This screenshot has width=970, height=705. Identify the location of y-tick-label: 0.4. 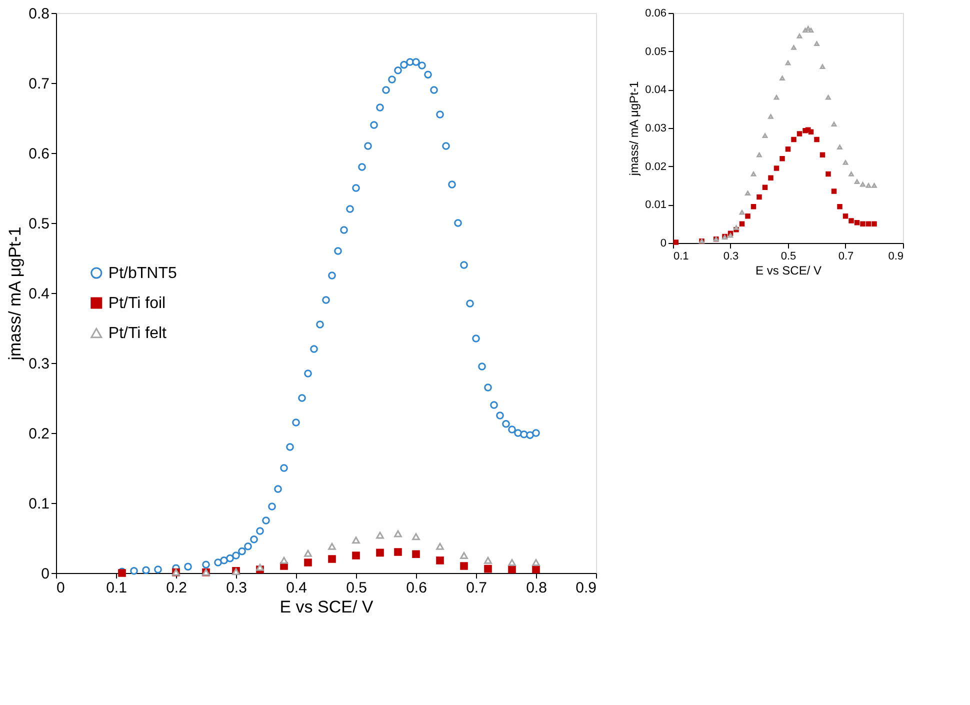
(39, 294).